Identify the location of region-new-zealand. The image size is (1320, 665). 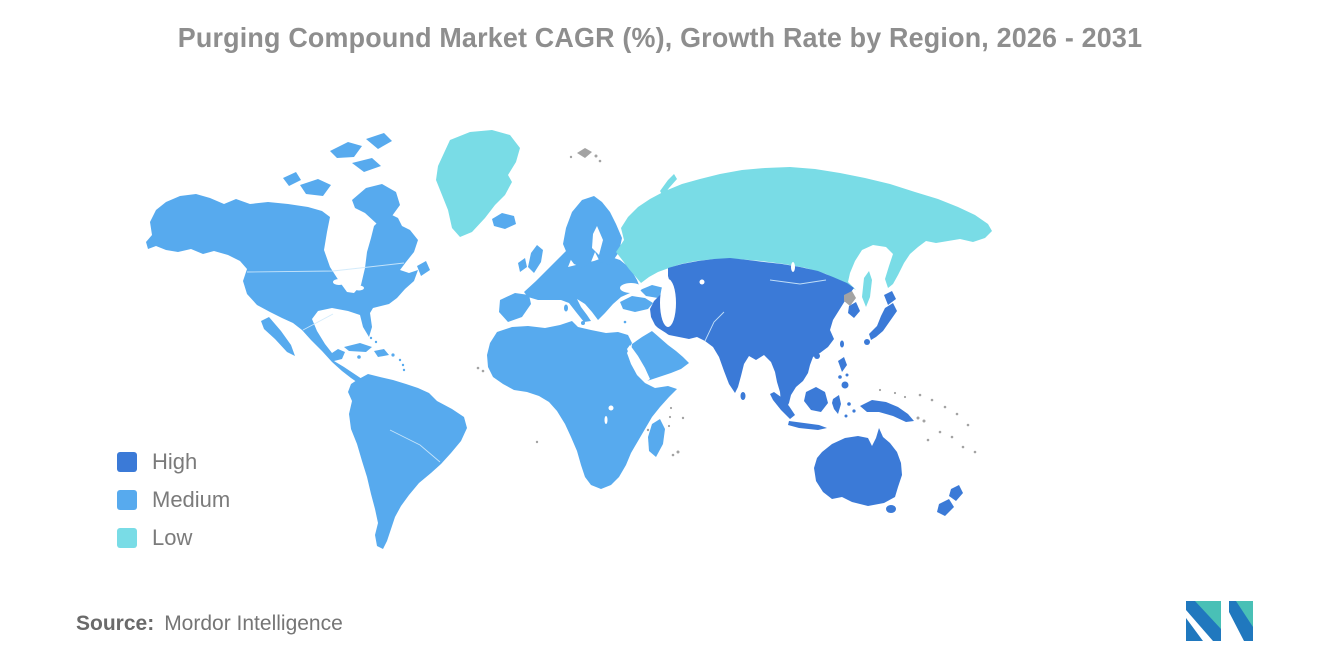
(950, 500).